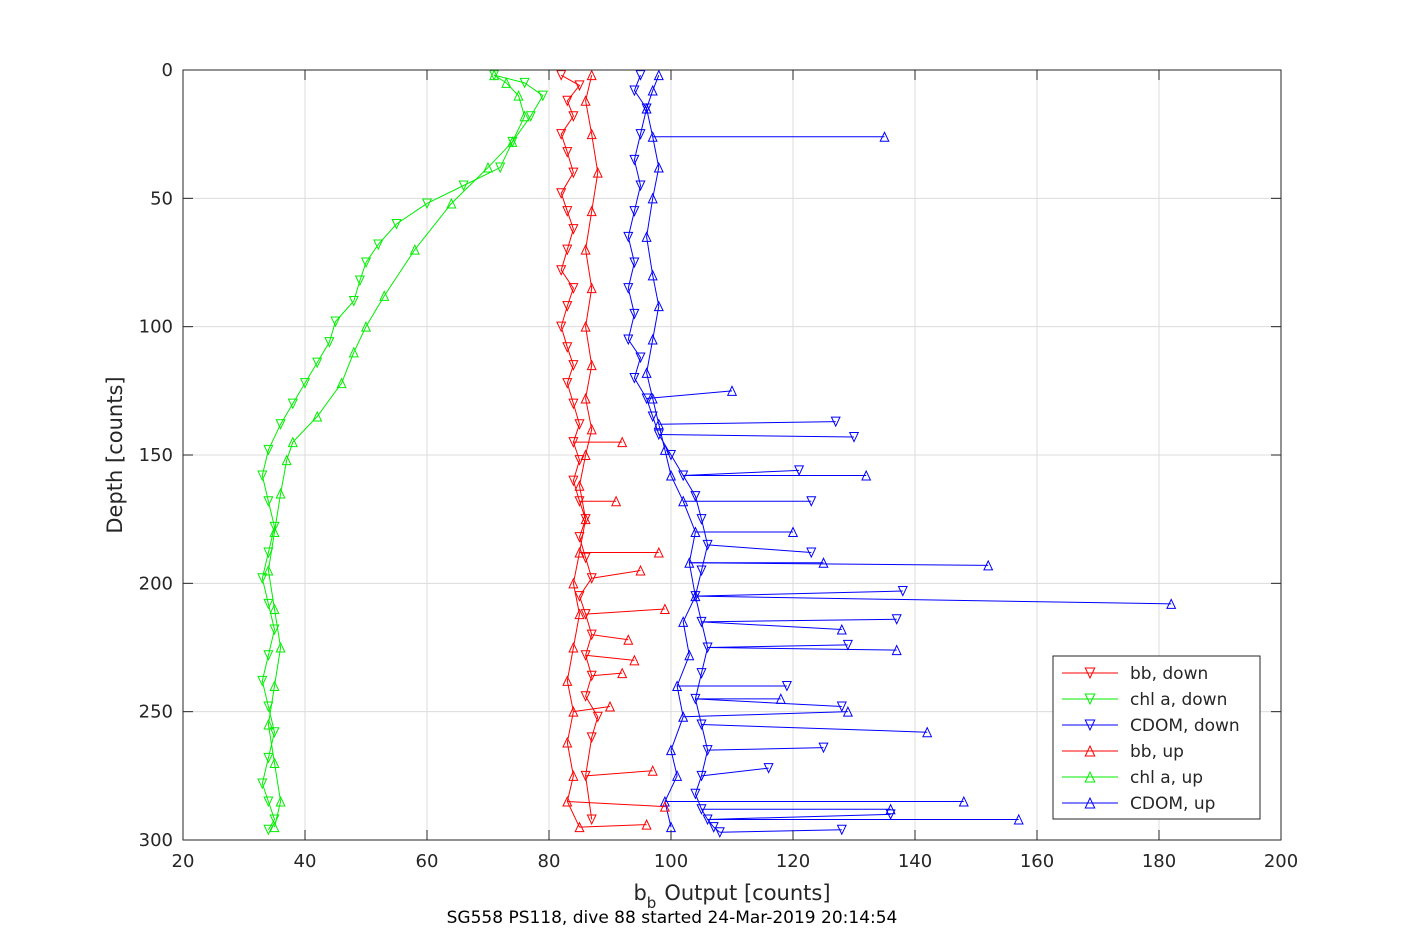 The height and width of the screenshot is (945, 1417). I want to click on series-bb-down, so click(579, 448).